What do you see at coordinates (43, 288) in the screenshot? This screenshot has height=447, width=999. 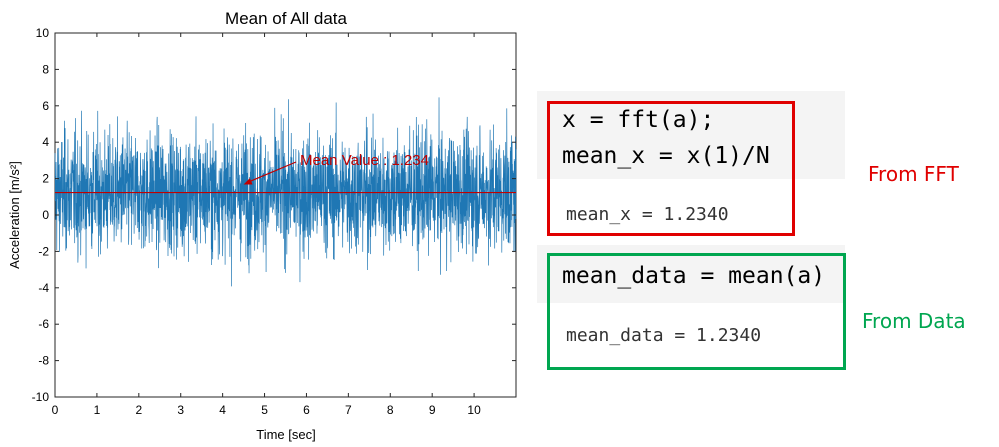 I see `y-tick-label: -4` at bounding box center [43, 288].